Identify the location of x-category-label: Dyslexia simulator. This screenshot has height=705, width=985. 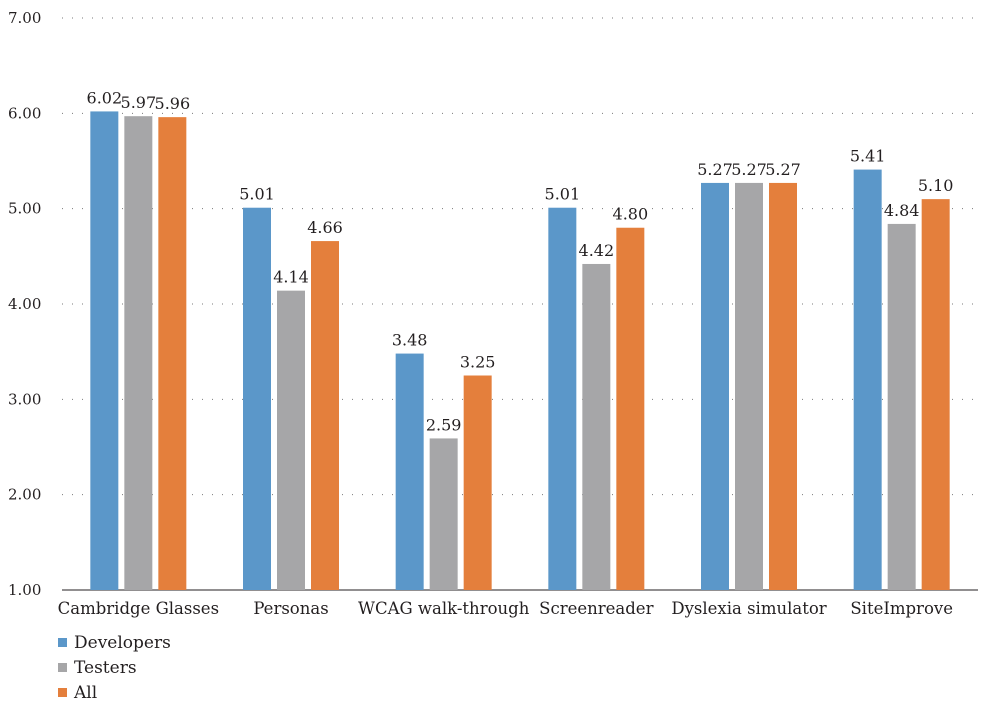
(748, 608).